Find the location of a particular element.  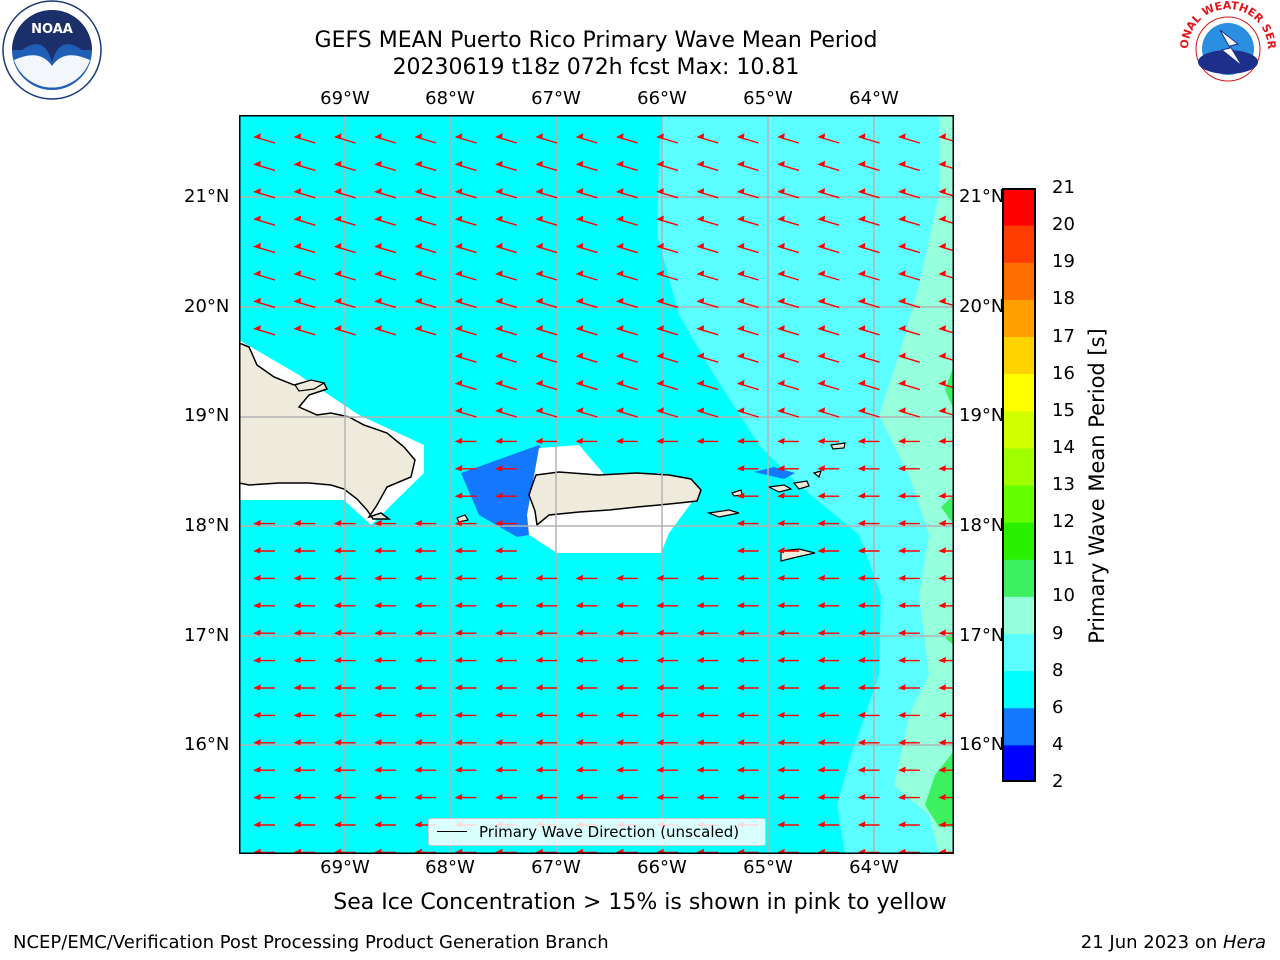

colorbar-tick-label: 13 is located at coordinates (1063, 484).